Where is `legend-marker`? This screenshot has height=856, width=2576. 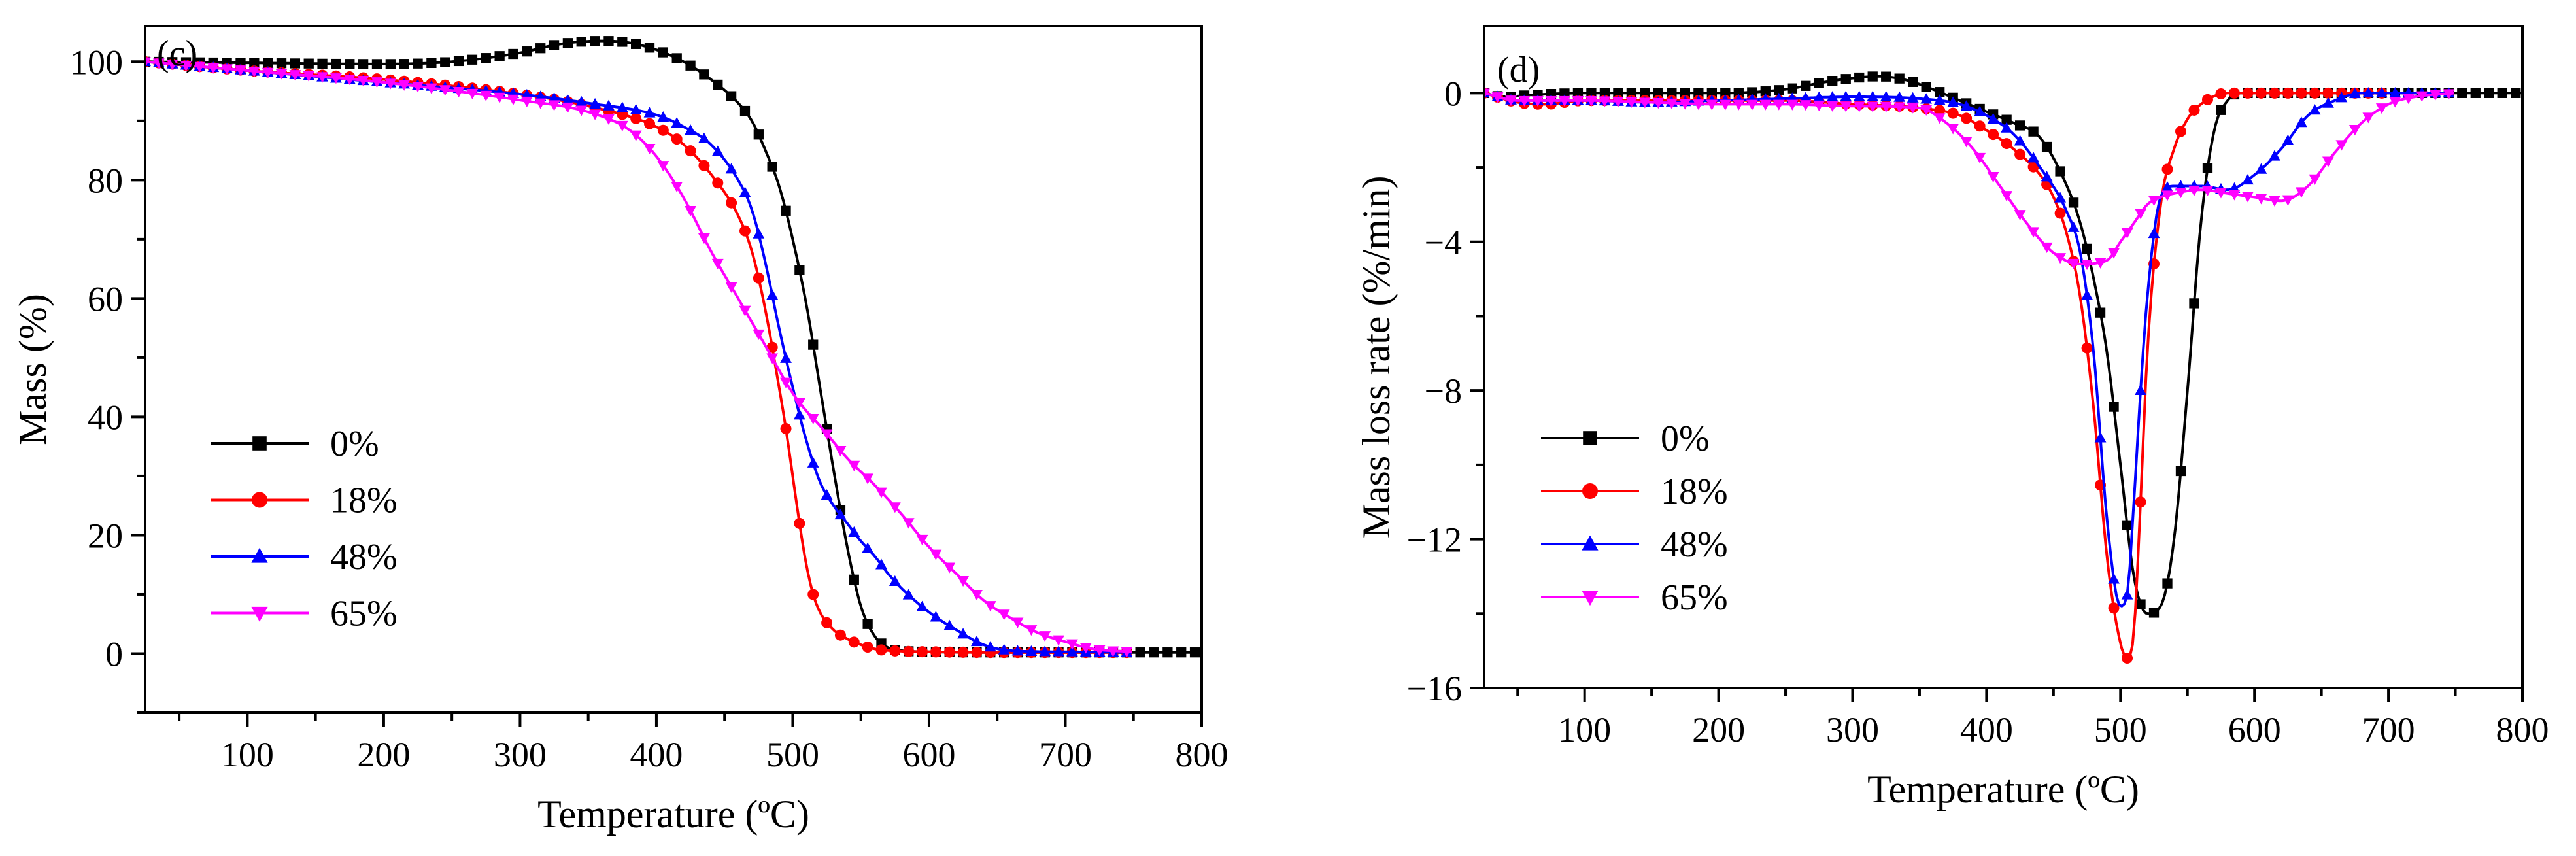
legend-marker is located at coordinates (259, 443).